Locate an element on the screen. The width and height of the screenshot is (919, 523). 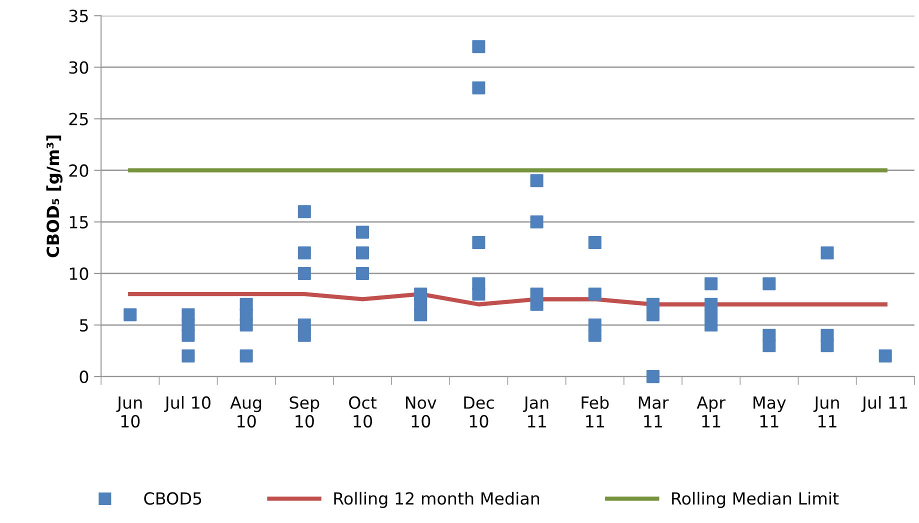
legend-label: Rolling 12 month Median is located at coordinates (437, 500).